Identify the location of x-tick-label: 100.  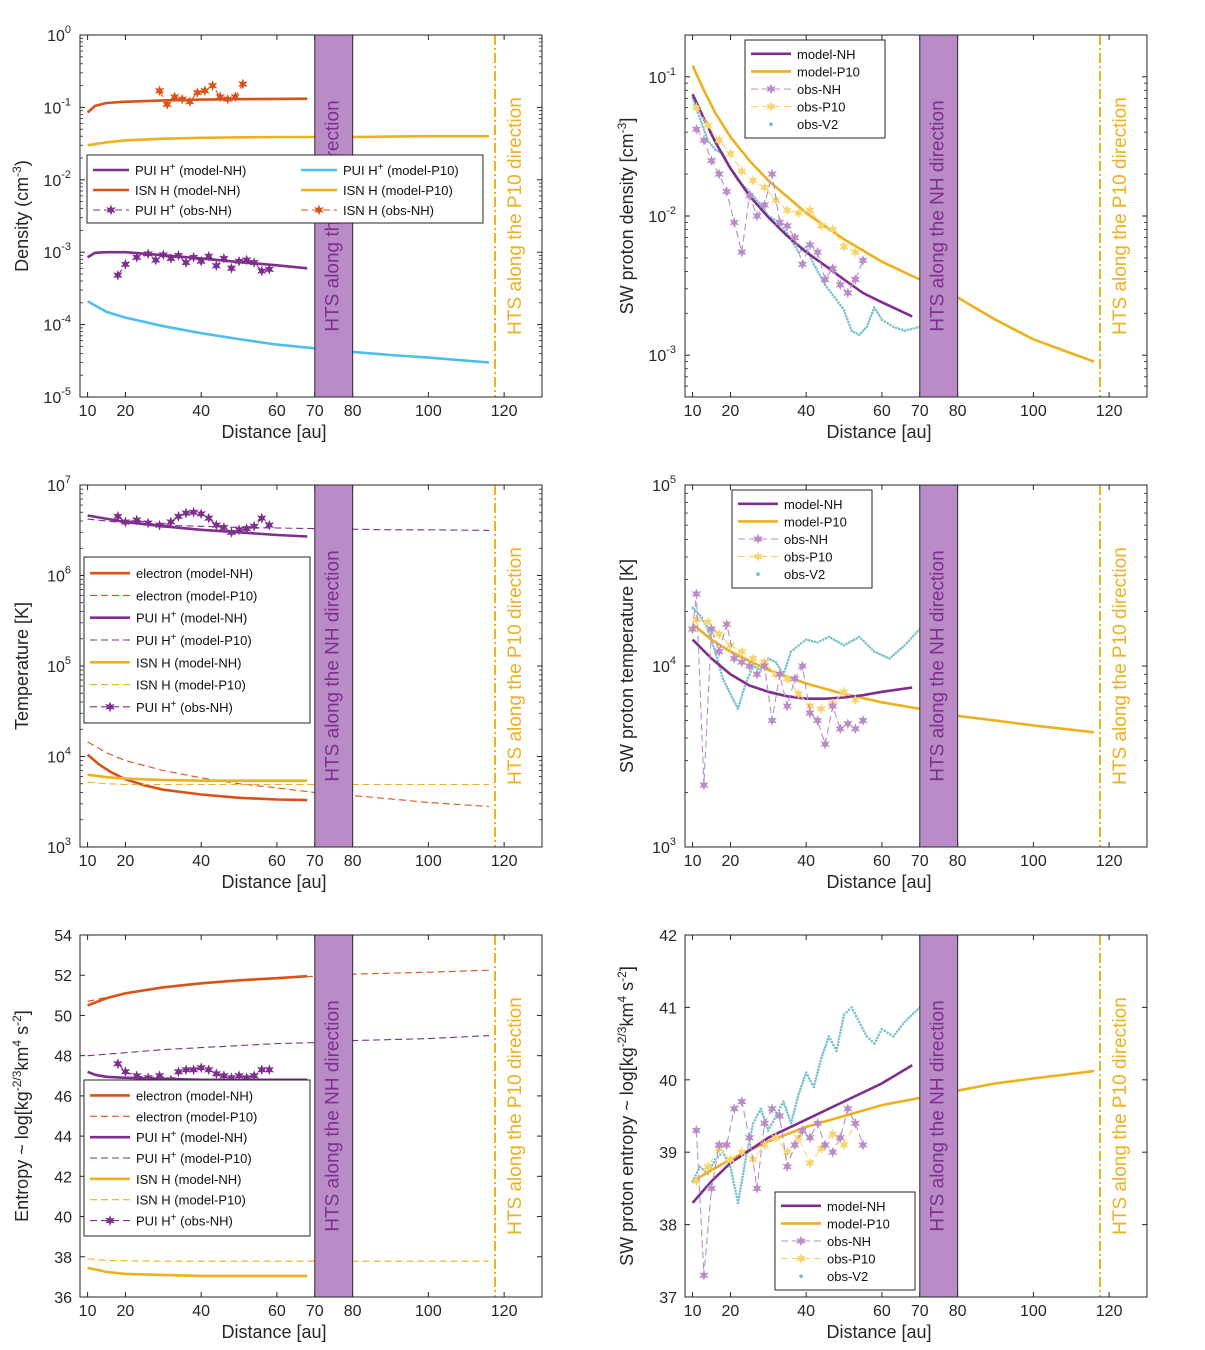
(1033, 1311).